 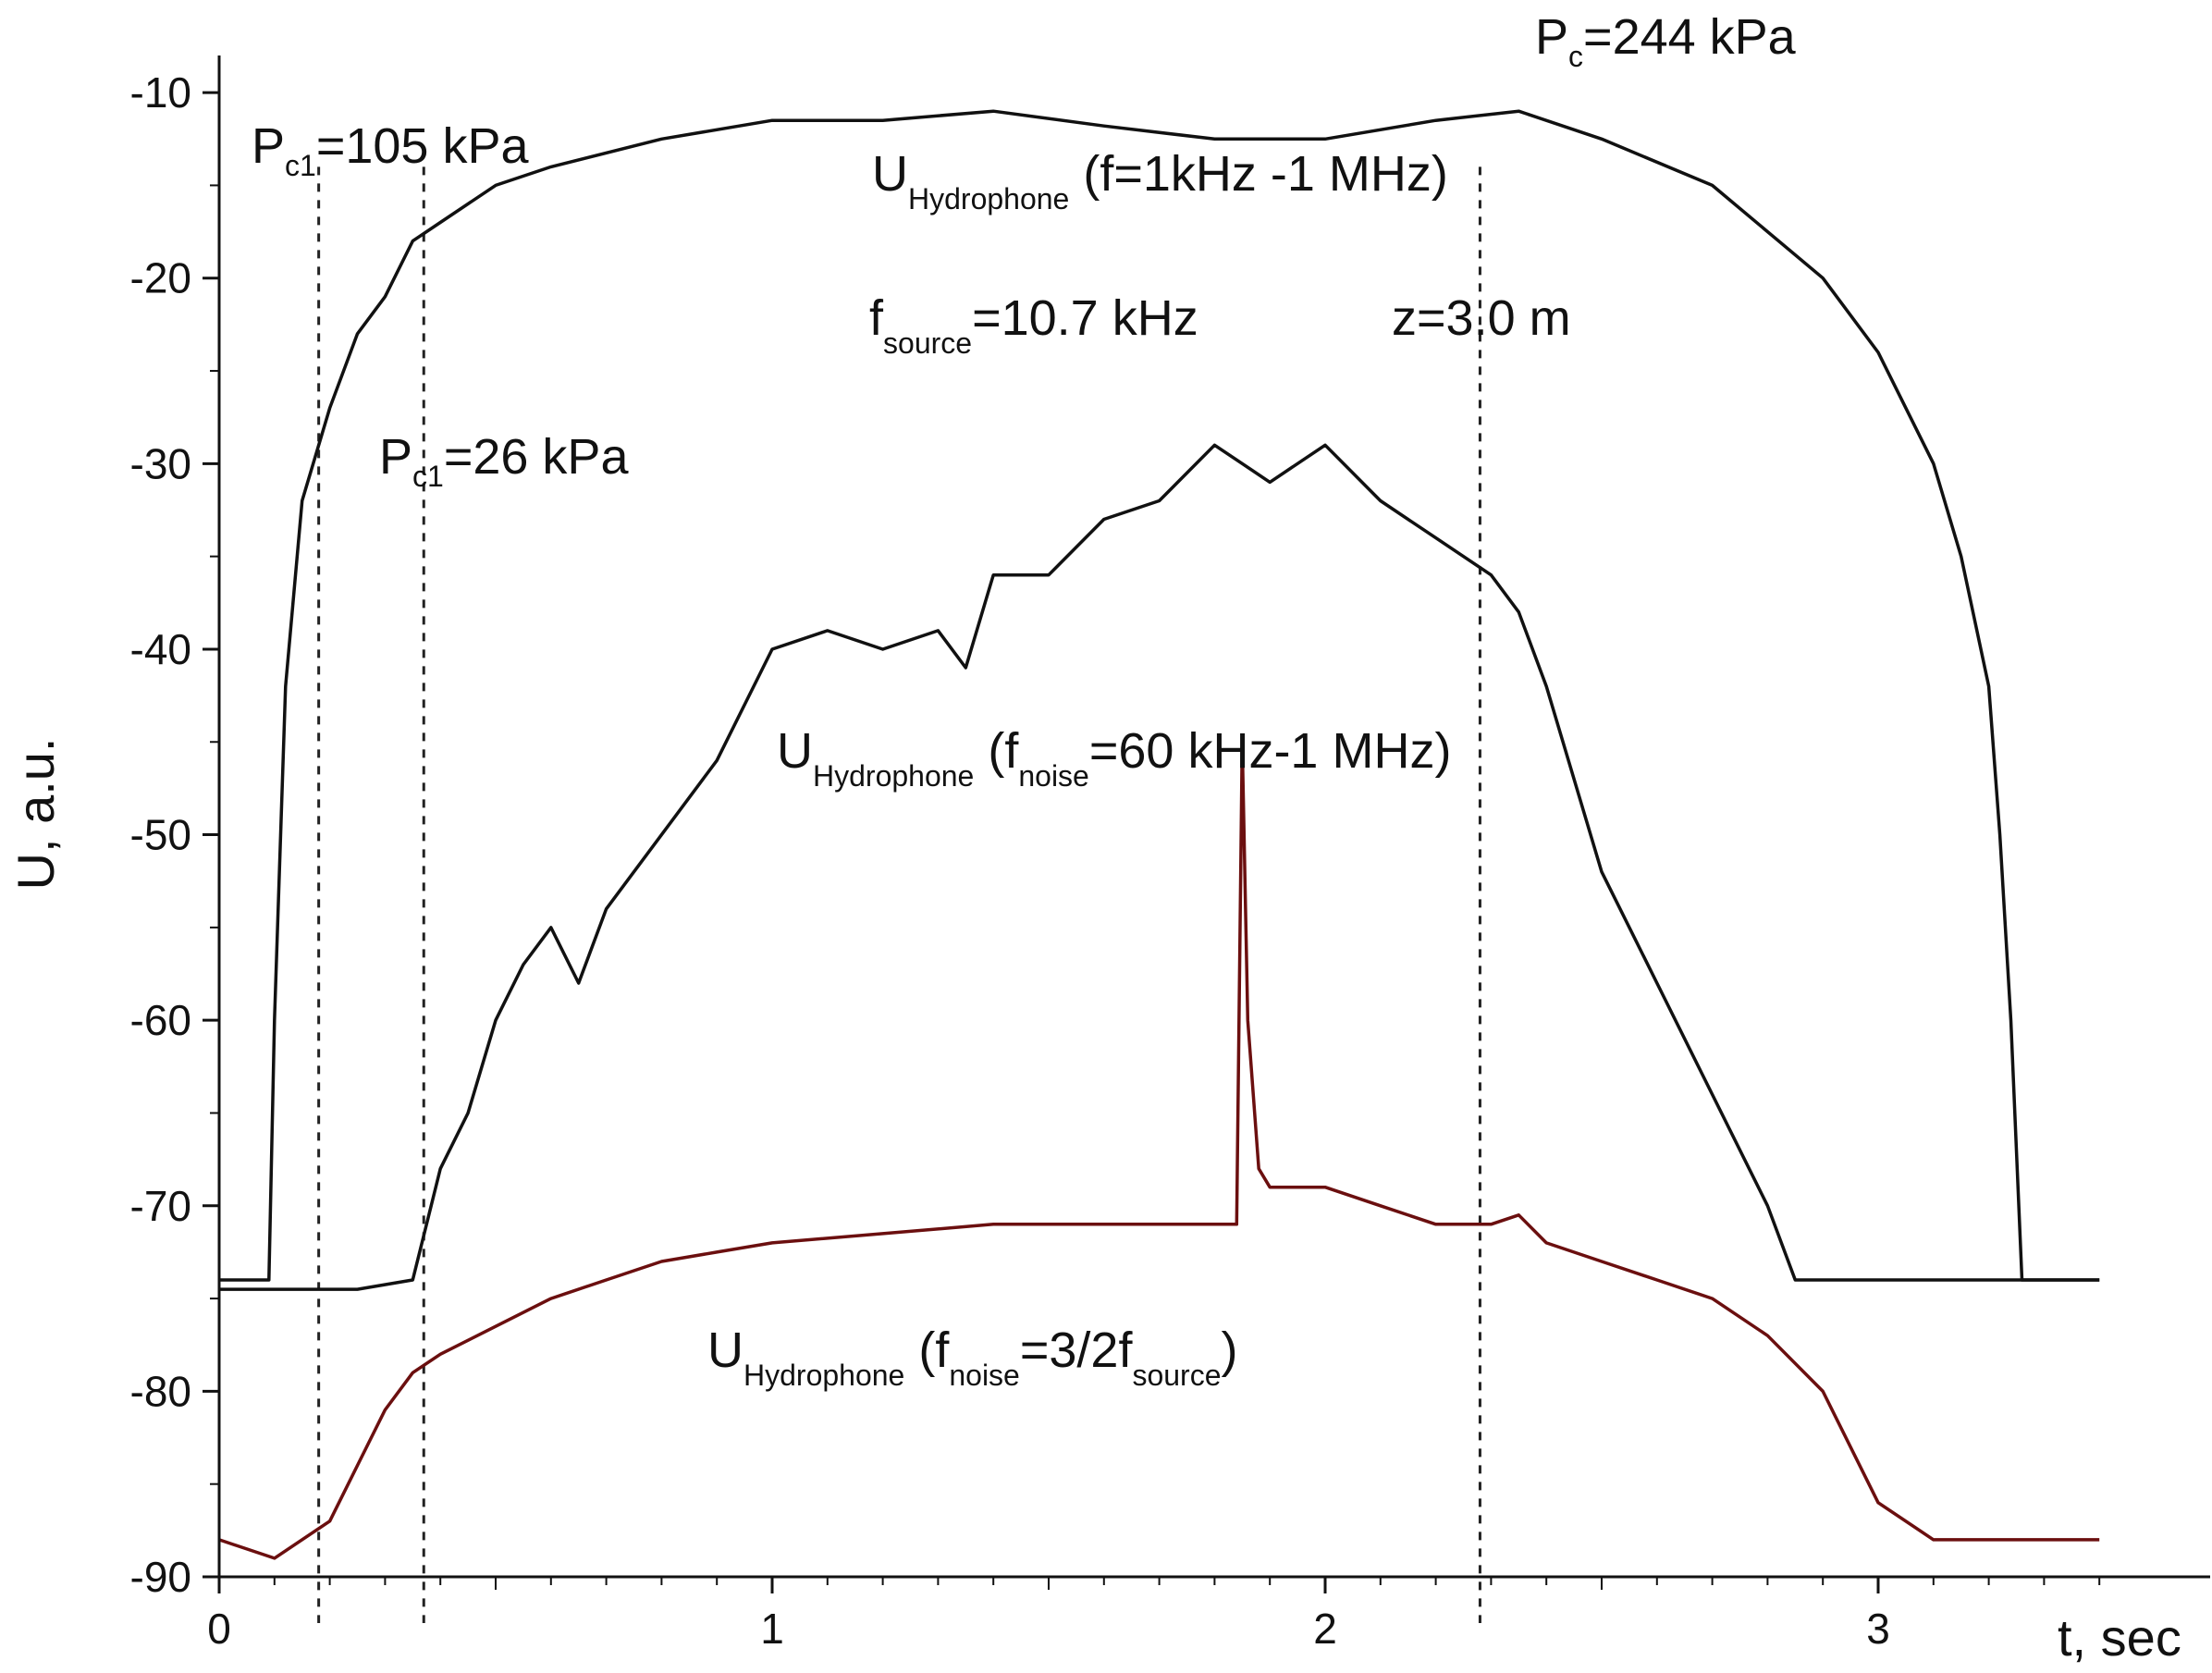 I want to click on y-tick-label: -80, so click(x=160, y=1391).